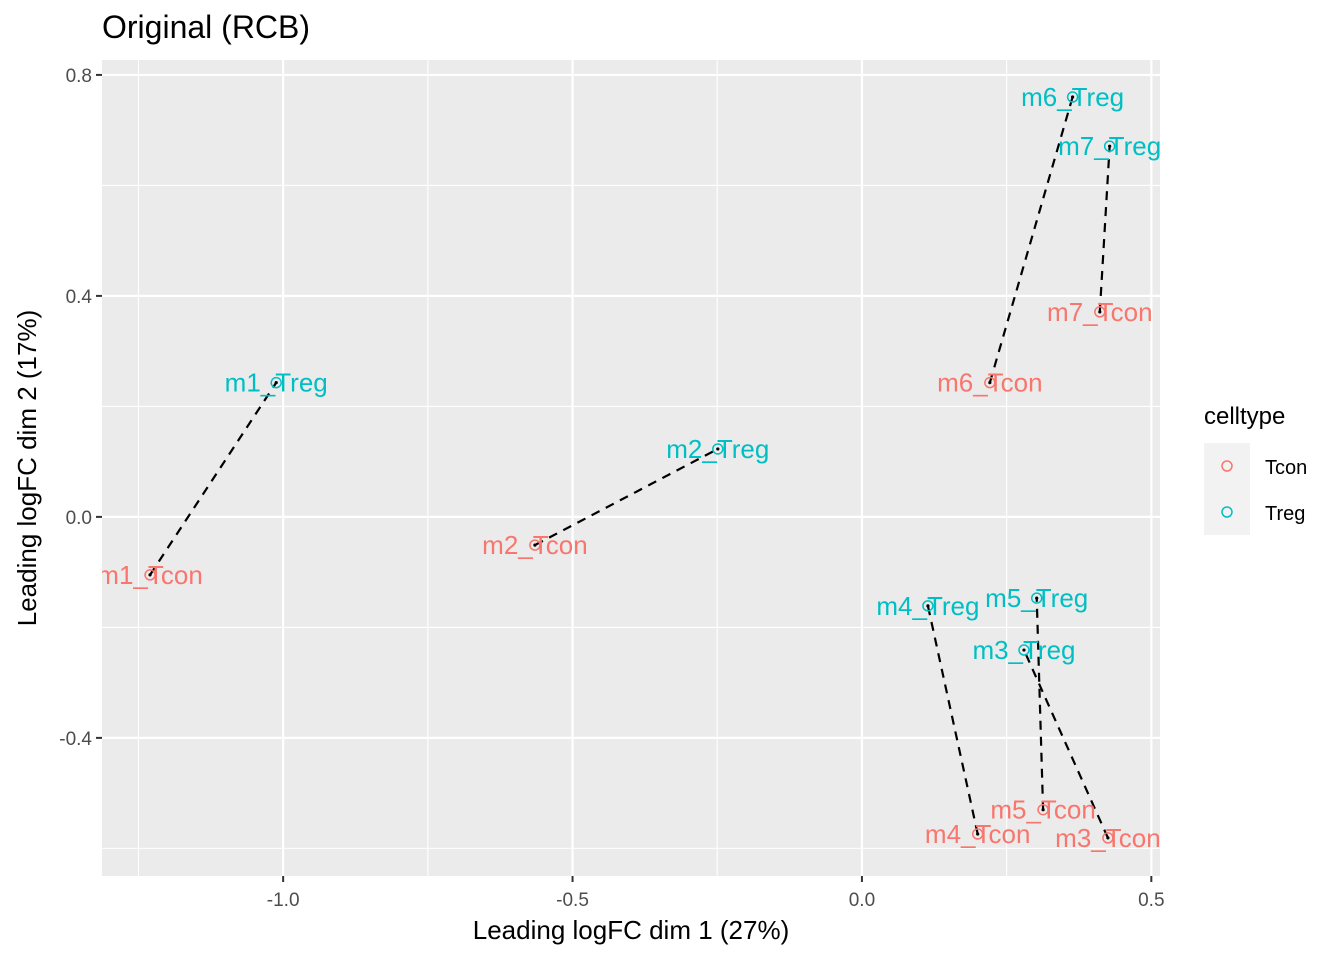  I want to click on point-m6_Tcon, so click(990, 382).